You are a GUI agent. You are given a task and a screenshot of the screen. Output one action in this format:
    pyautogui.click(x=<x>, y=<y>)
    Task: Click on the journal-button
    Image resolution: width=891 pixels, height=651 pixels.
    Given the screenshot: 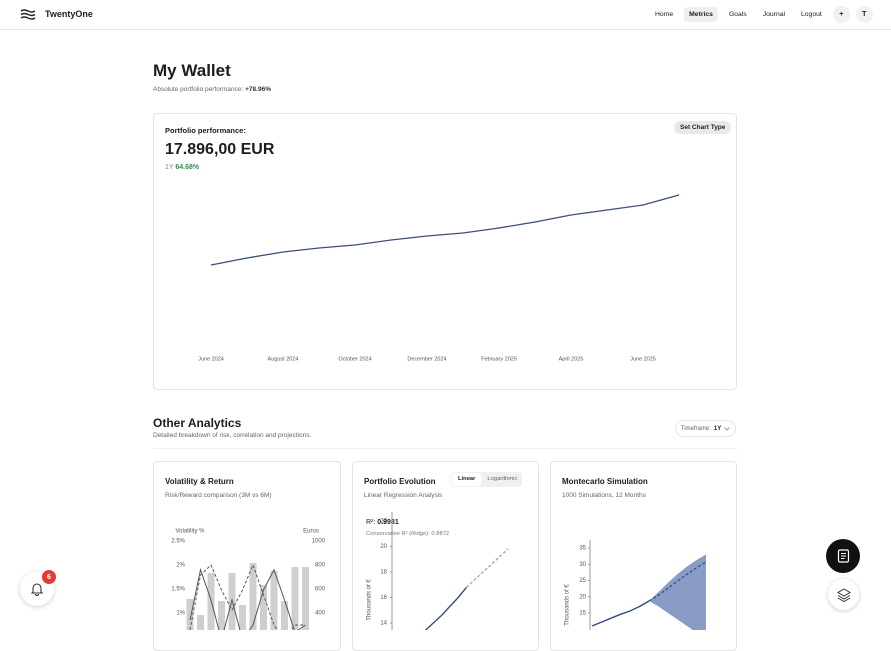 What is the action you would take?
    pyautogui.click(x=843, y=556)
    